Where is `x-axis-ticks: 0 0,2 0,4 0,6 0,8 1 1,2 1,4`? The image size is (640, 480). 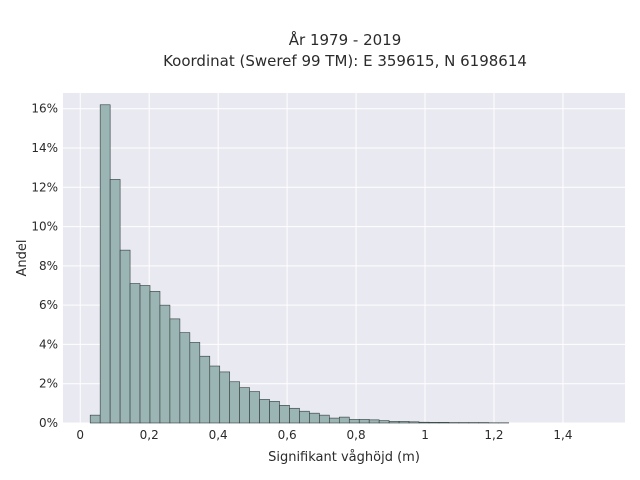
x-axis-ticks: 0 0,2 0,4 0,6 0,8 1 1,2 1,4 is located at coordinates (324, 435).